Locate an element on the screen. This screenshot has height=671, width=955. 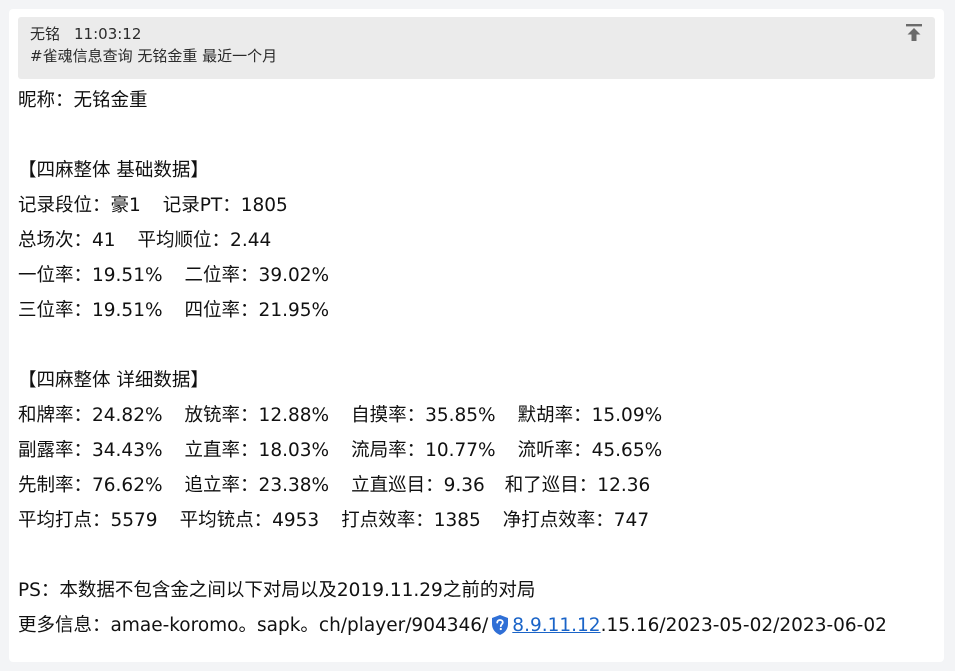
detail-row: 平均打点：5579 平均铳点：4953 打点效率：1385 净打点效率：747 is located at coordinates (480, 520).